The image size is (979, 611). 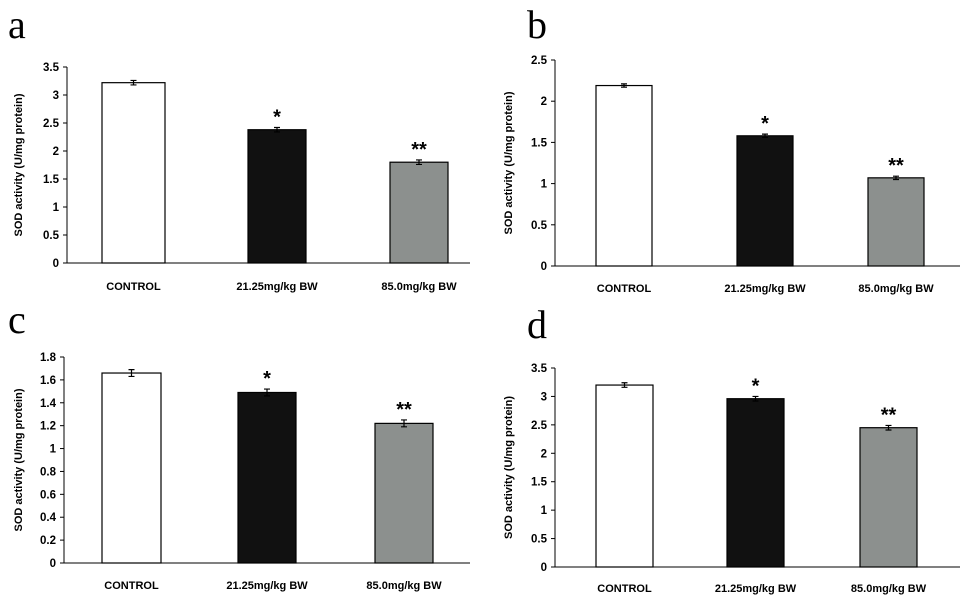 What do you see at coordinates (537, 324) in the screenshot?
I see `panel-letter: d` at bounding box center [537, 324].